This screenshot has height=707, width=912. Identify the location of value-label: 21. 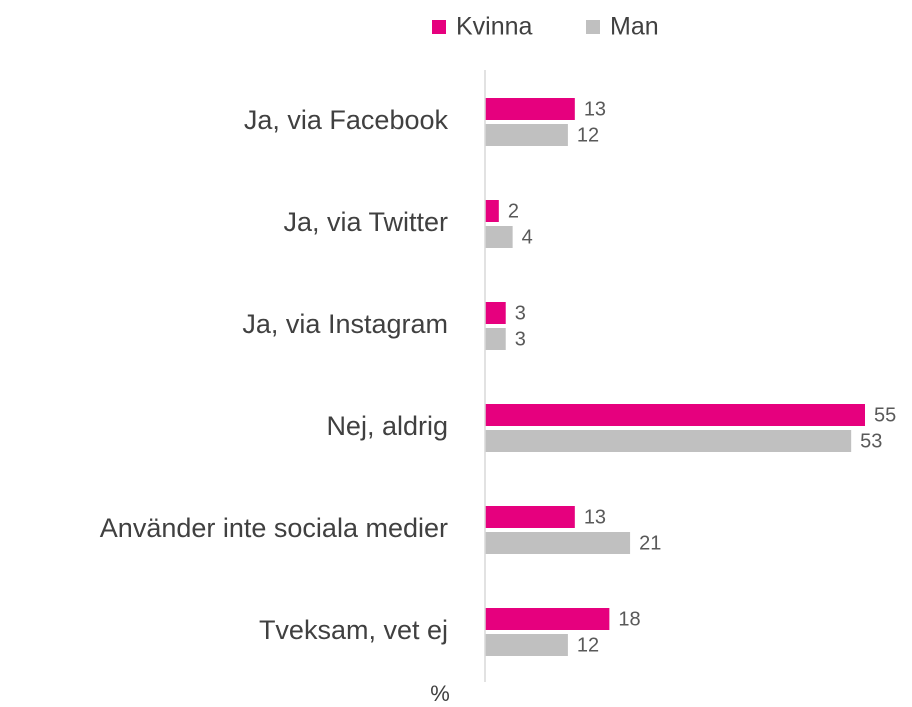
(650, 543).